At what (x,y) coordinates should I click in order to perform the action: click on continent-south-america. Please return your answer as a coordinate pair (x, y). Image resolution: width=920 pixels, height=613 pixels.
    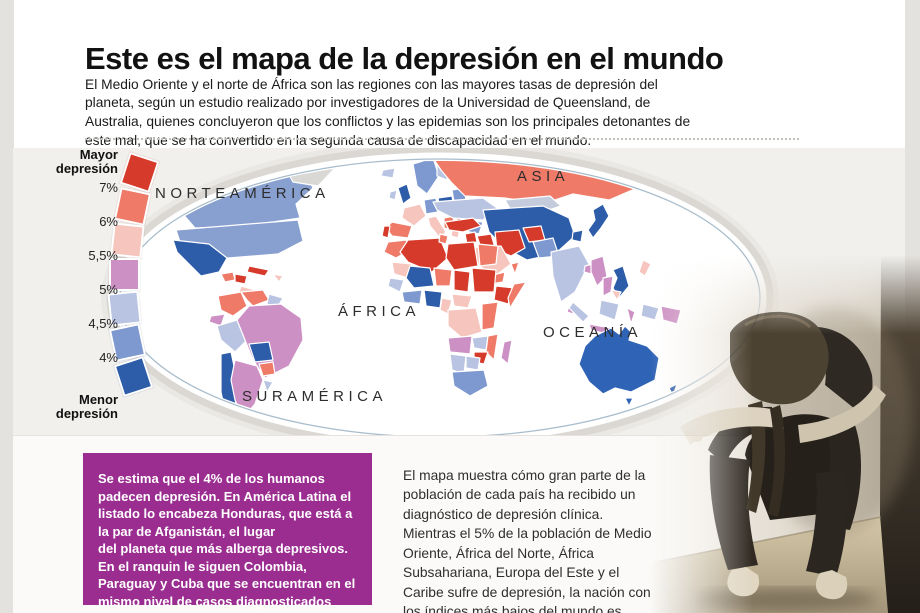
    Looking at the image, I should click on (256, 355).